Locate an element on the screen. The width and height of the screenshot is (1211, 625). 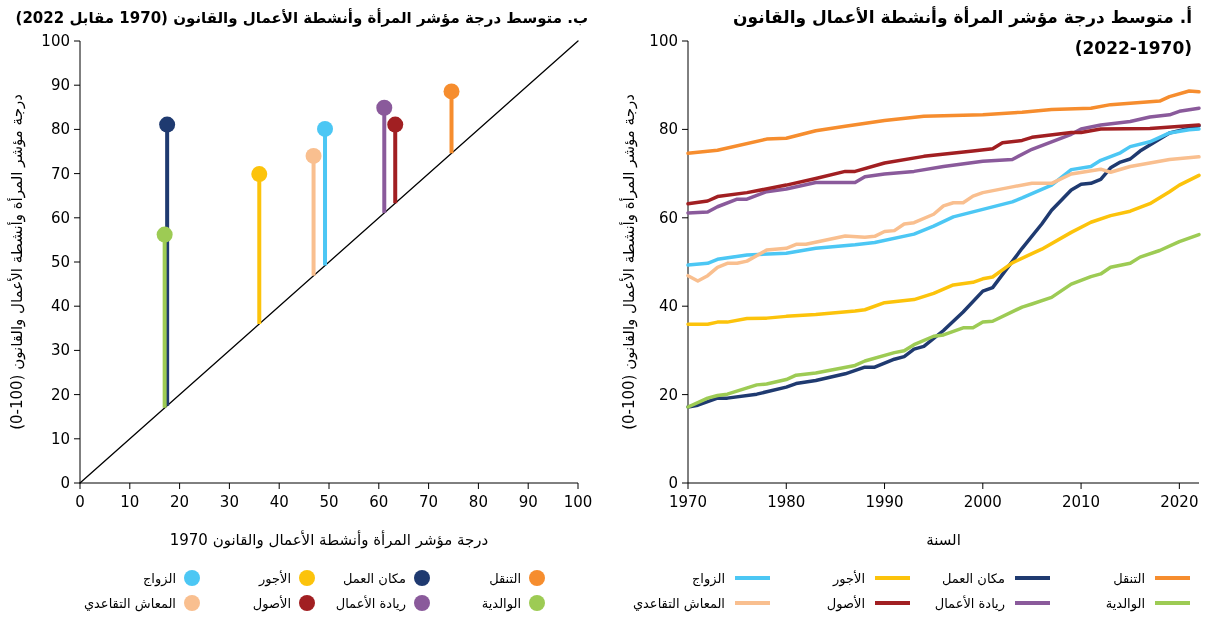
x-tick-label: 40 is located at coordinates (279, 502).